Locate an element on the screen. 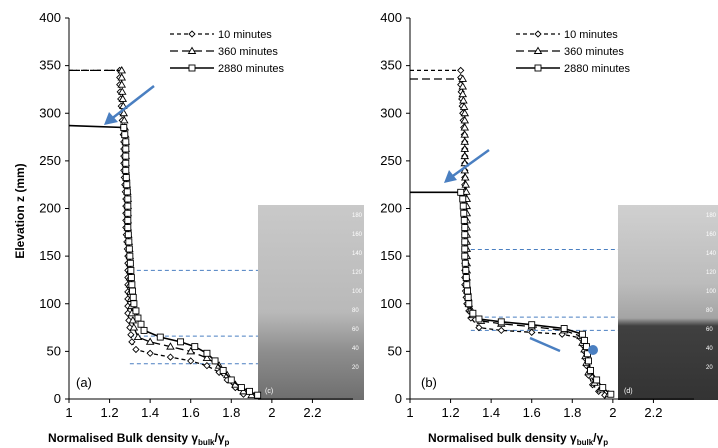  arrow-annotation is located at coordinates (129, 105).